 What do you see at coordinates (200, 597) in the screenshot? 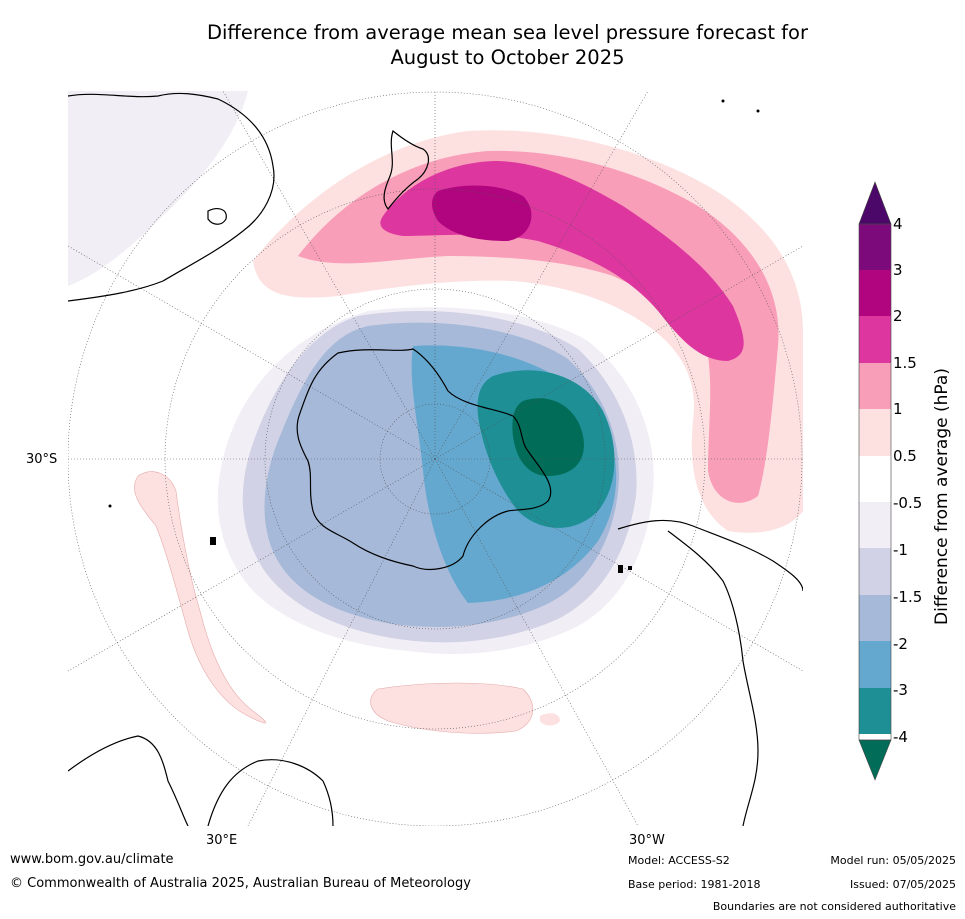
I see `contour-pos-patch-west` at bounding box center [200, 597].